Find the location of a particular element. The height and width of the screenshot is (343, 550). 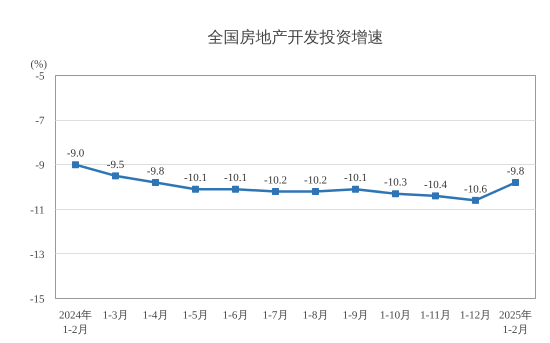

x-tick-label: 1-3月 is located at coordinates (115, 316).